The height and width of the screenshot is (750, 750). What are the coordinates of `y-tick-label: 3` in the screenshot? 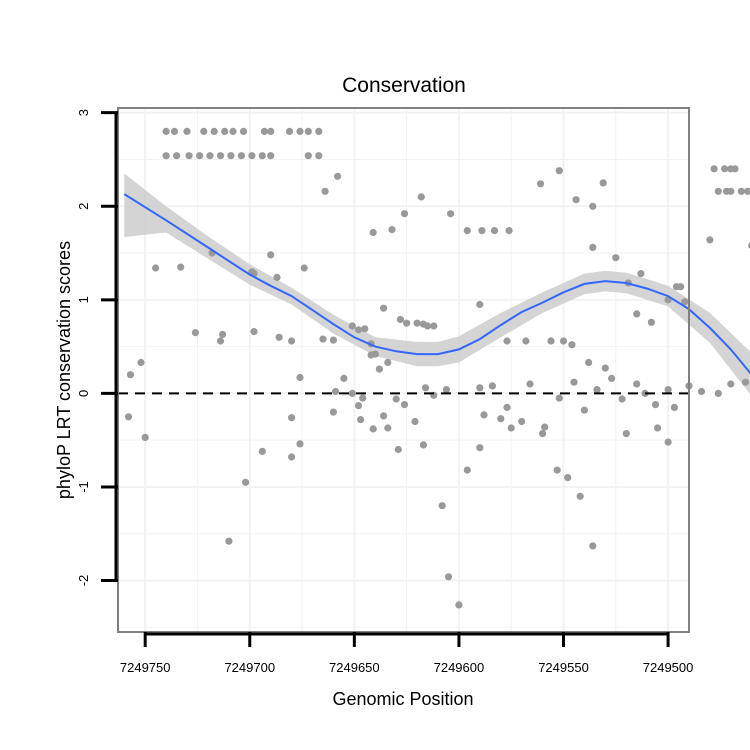 It's located at (83, 112).